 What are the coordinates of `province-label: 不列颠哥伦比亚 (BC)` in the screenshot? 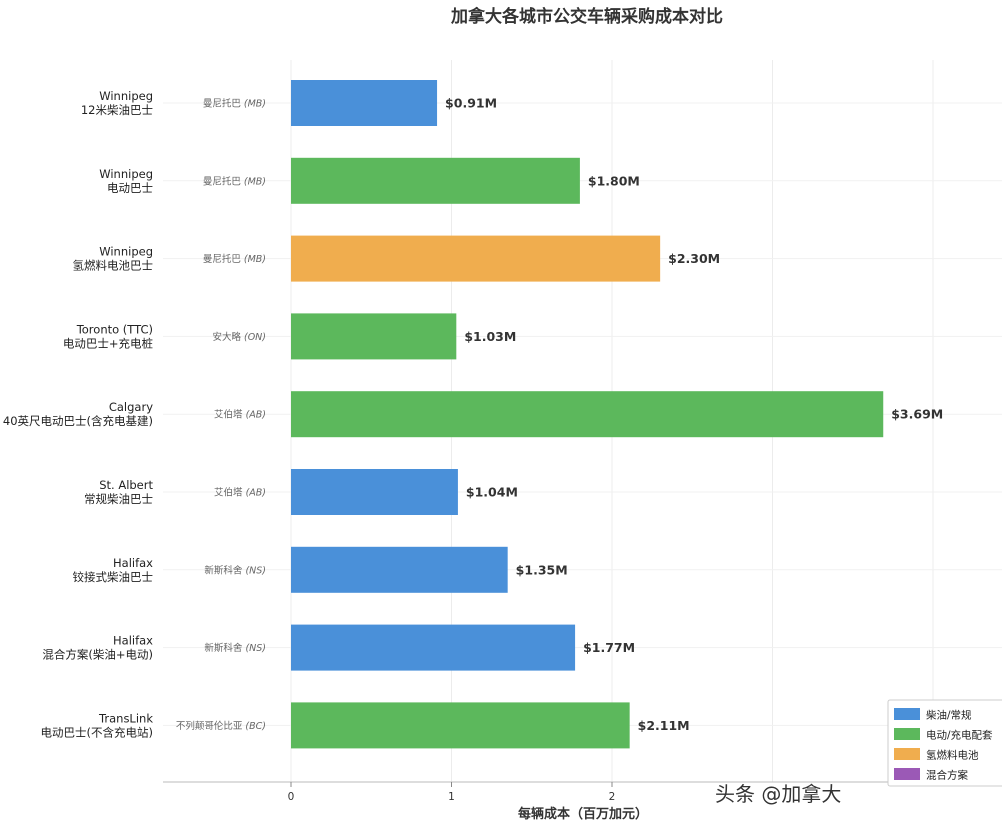 It's located at (221, 726).